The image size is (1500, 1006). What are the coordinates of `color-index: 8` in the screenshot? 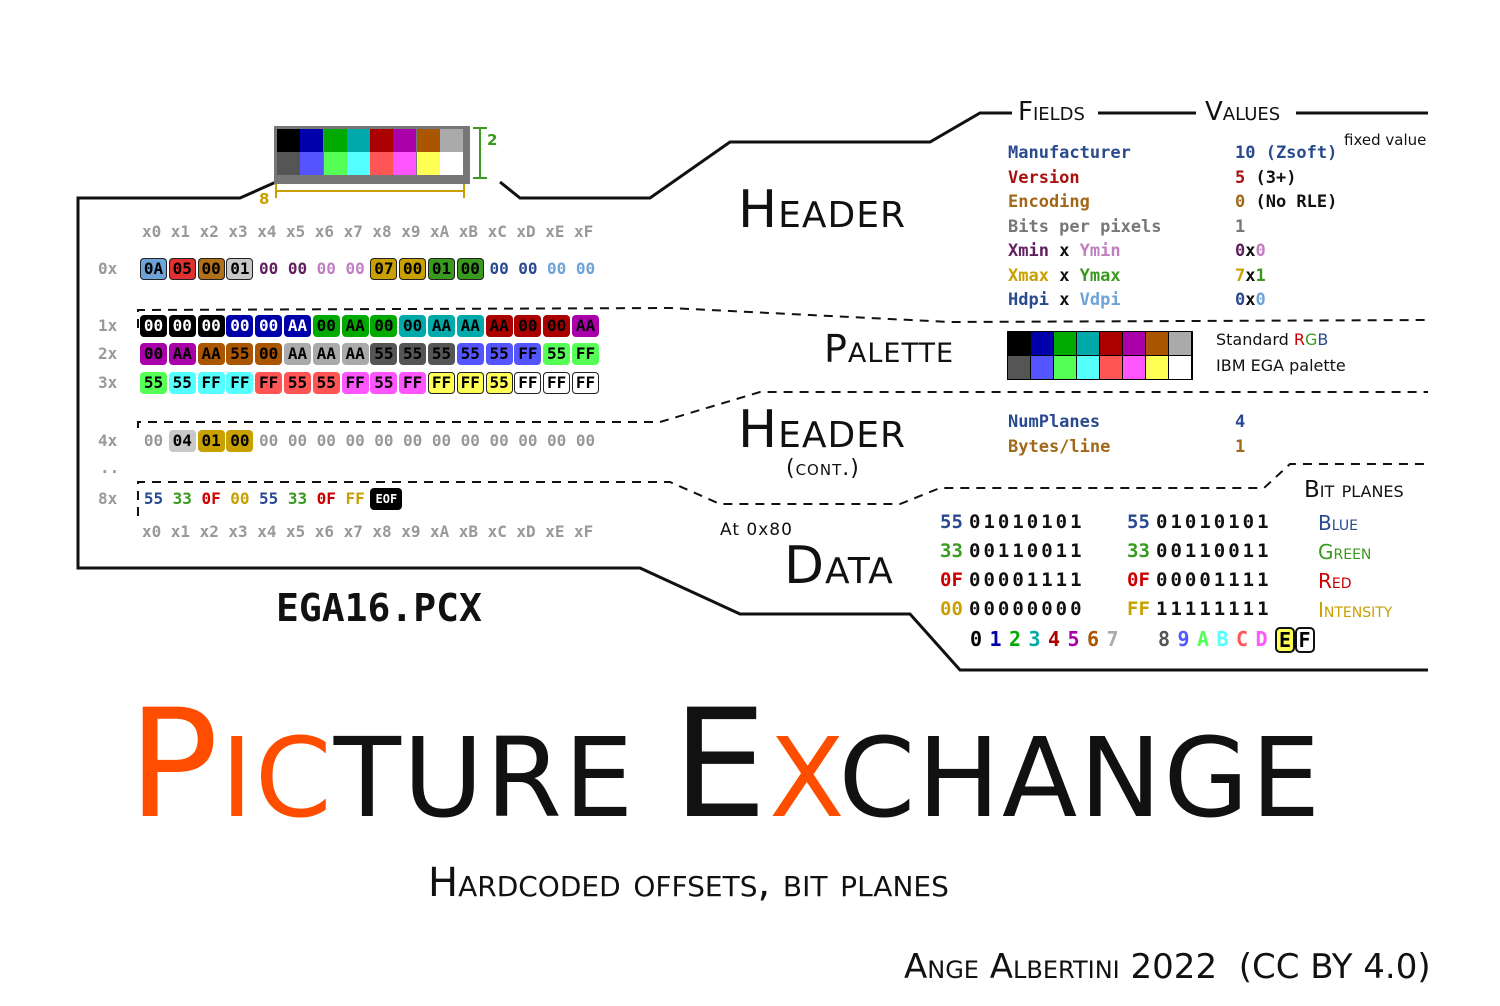 It's located at (1164, 639).